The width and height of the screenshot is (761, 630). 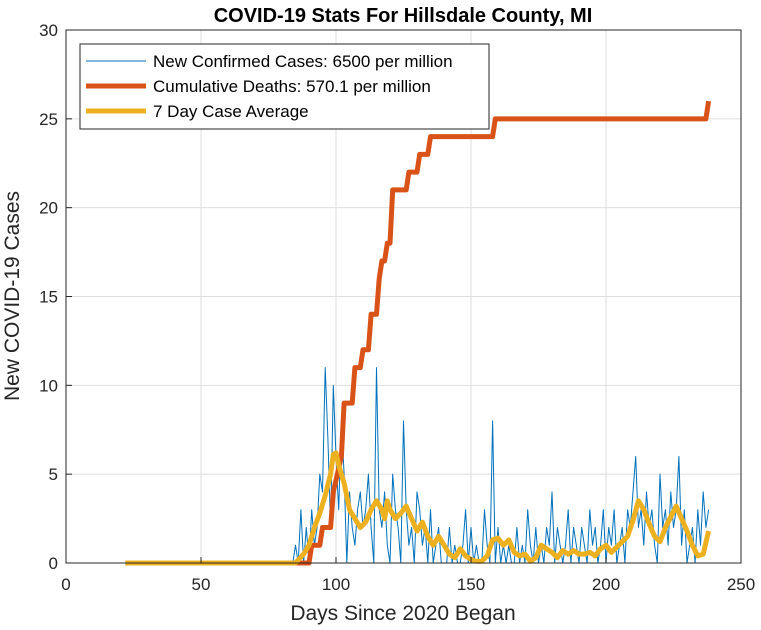 I want to click on chart-title: COVID-19 Stats For Hillsdale County, MI, so click(x=403, y=16).